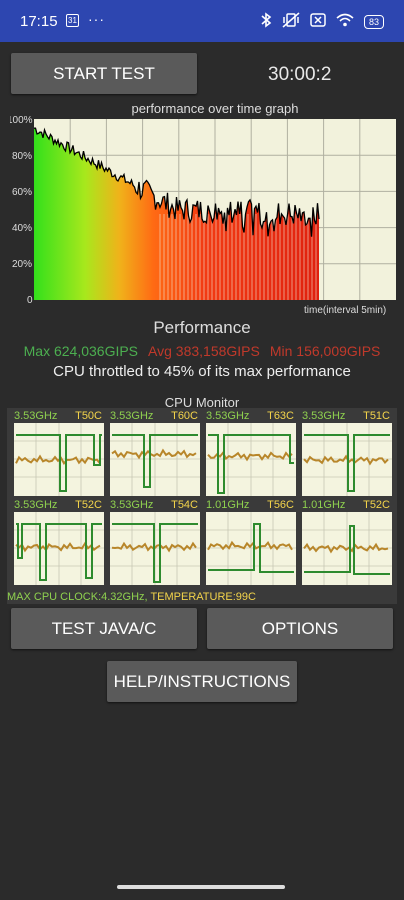 The image size is (404, 900). What do you see at coordinates (184, 505) in the screenshot?
I see `cpu-core-temperature: T54C` at bounding box center [184, 505].